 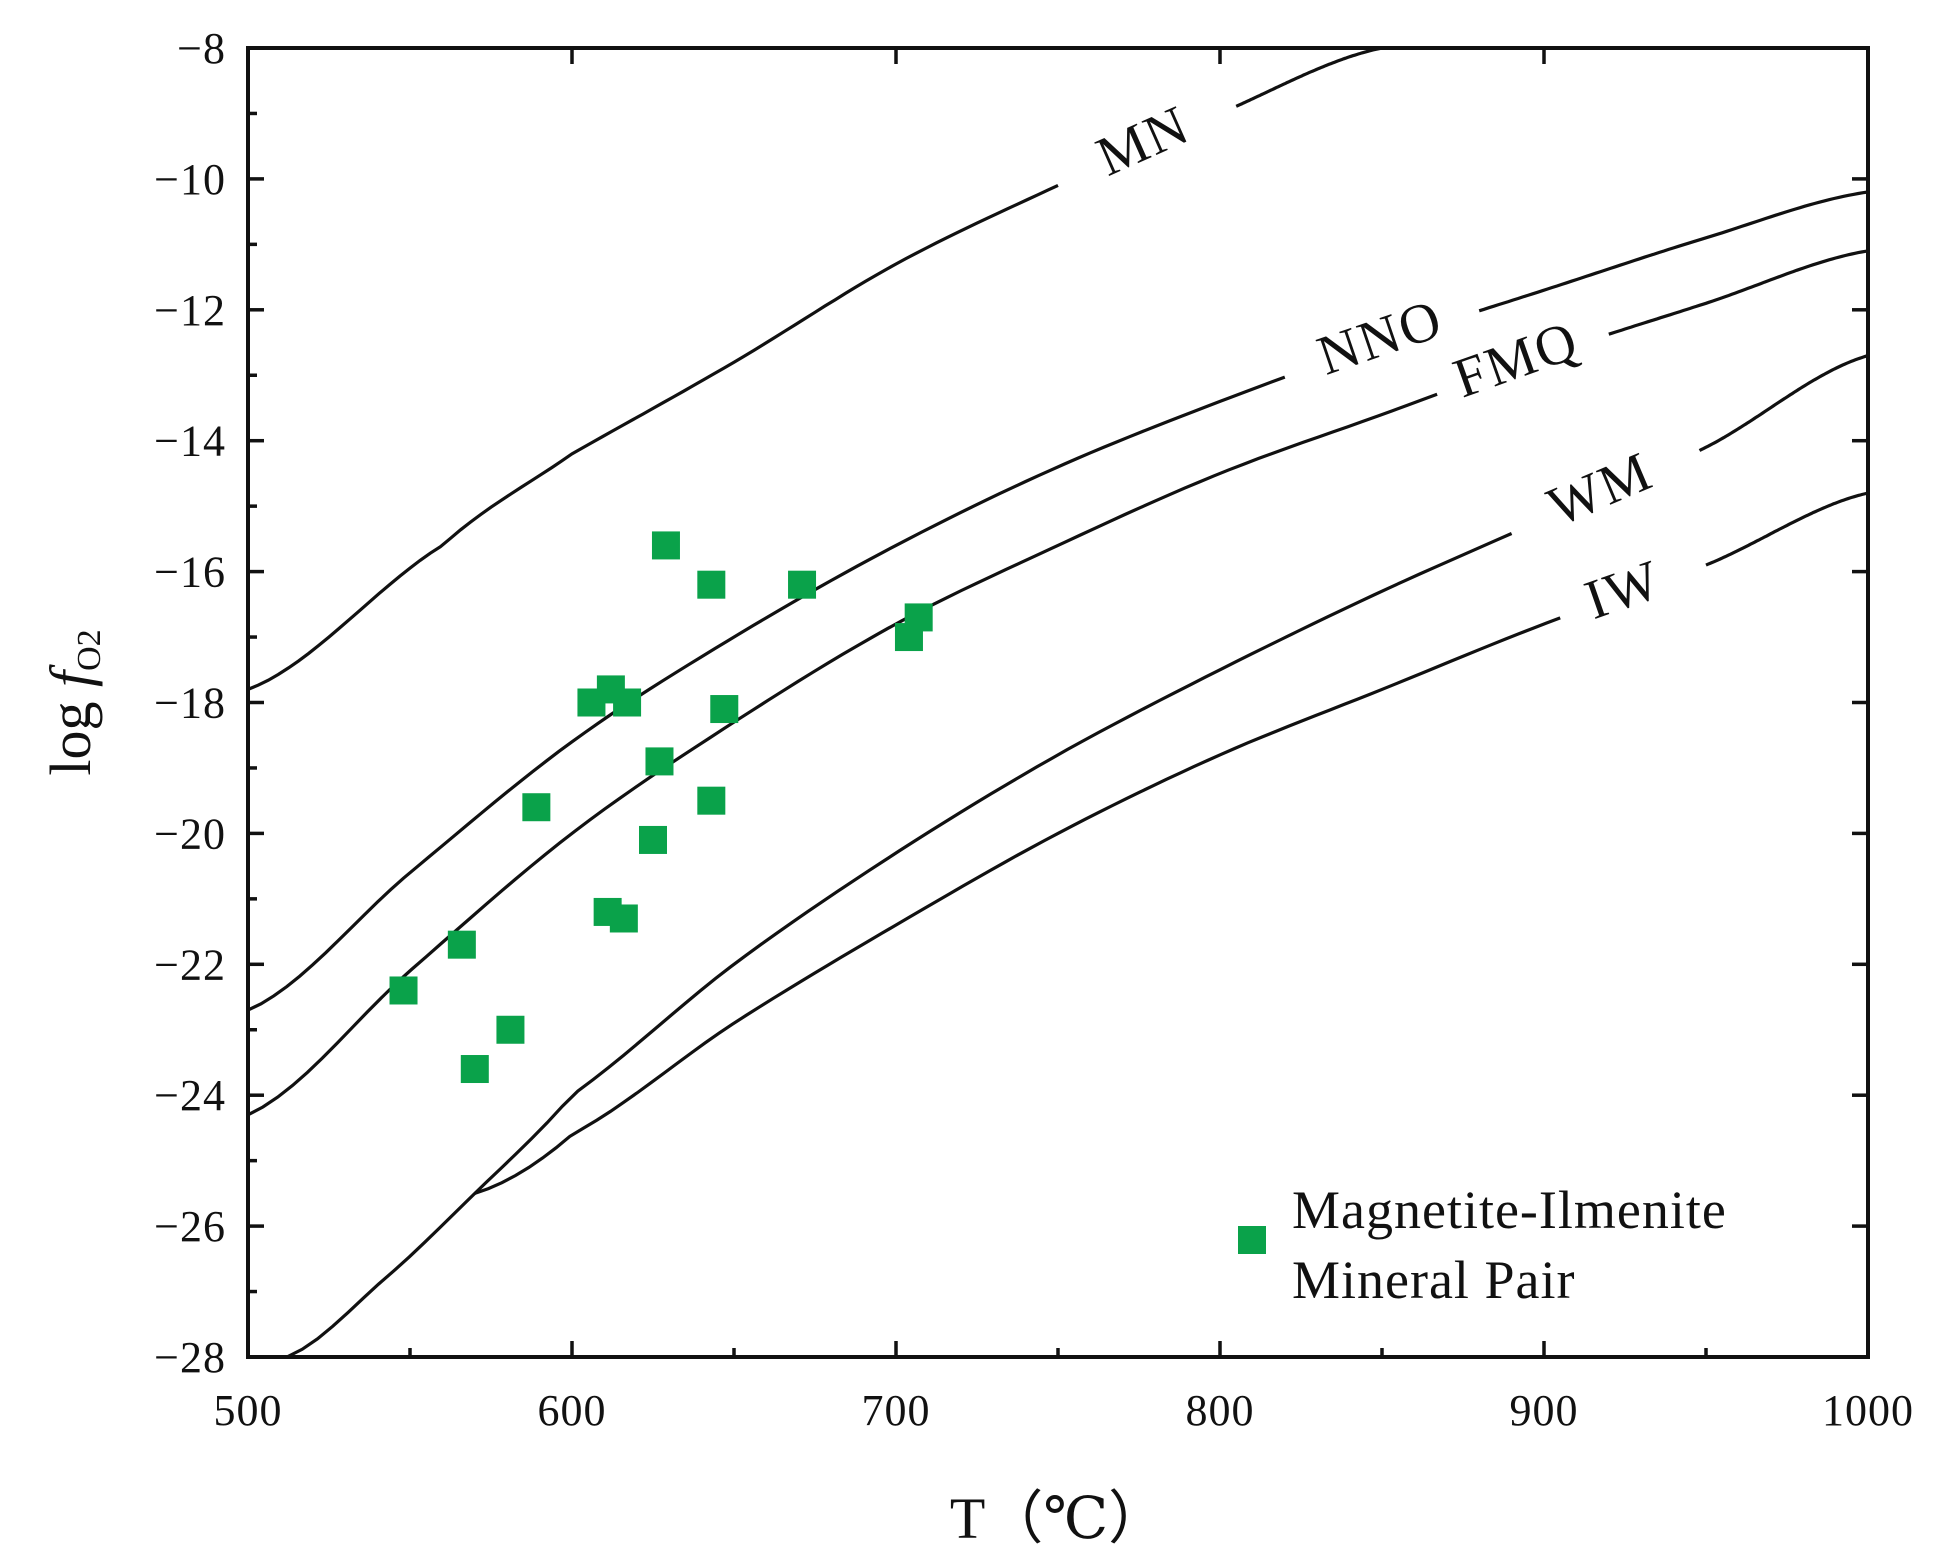 I want to click on curve-fmq-segment-b, so click(x=1738, y=292).